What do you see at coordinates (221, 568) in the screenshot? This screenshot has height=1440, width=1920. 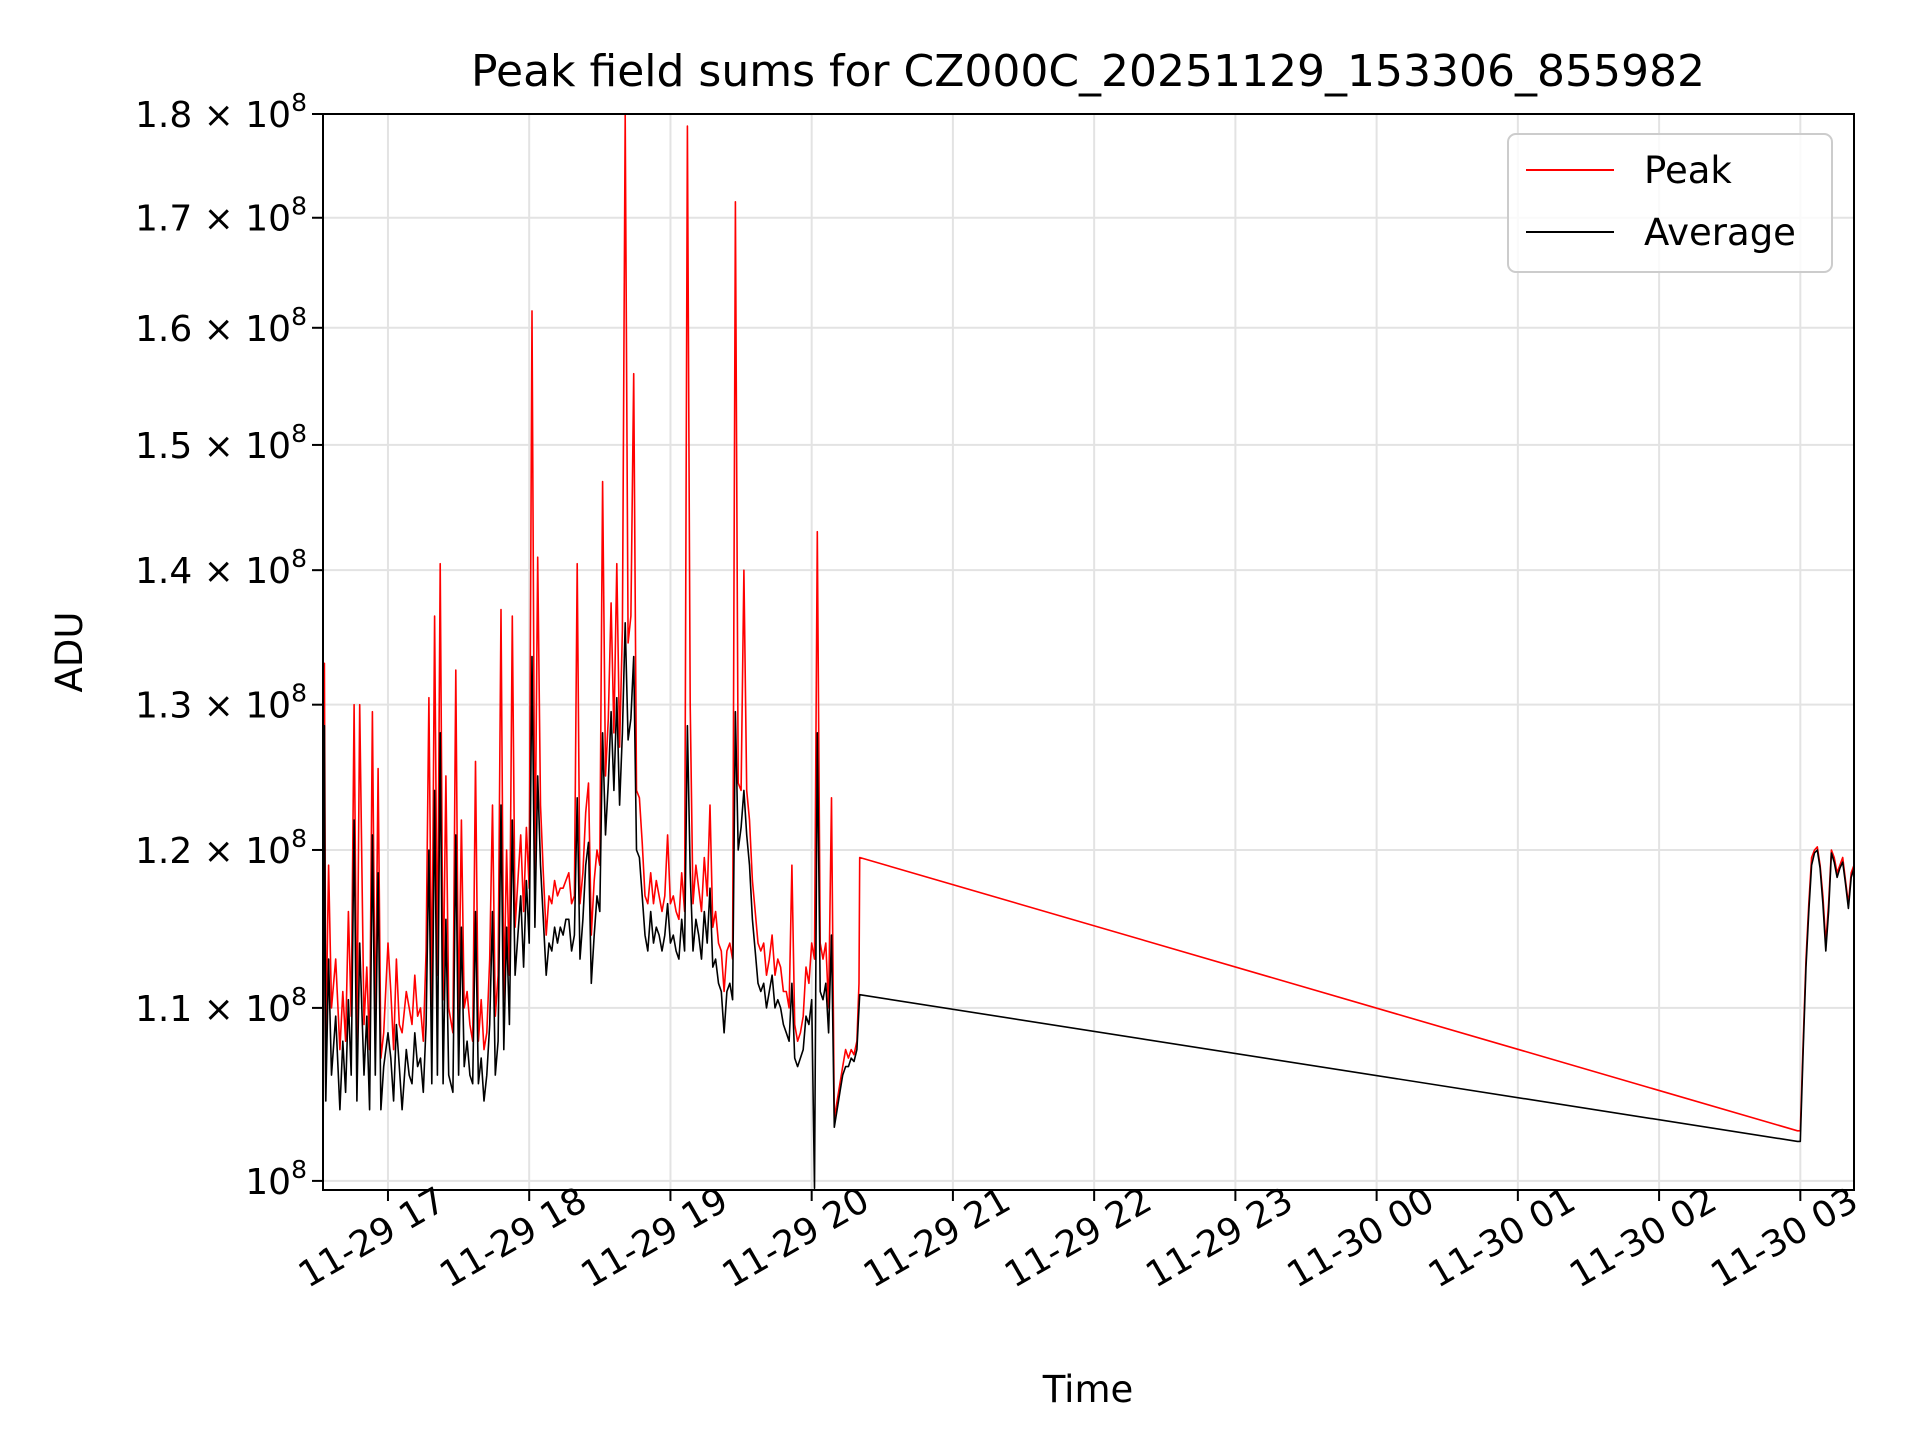 I see `y-tick-label: 1.4 × 108` at bounding box center [221, 568].